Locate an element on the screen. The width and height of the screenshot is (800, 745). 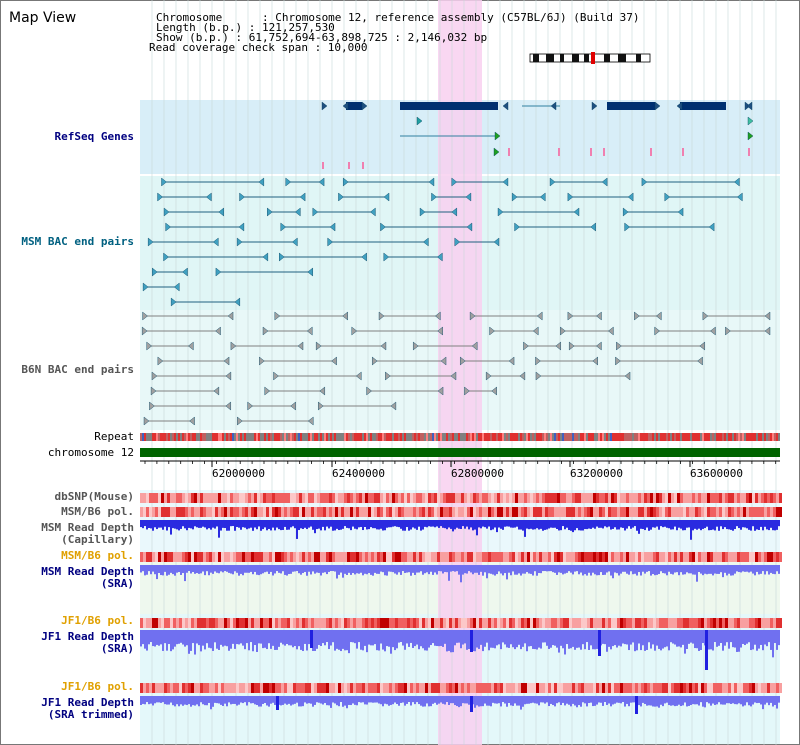
repeat-label: Repeat is located at coordinates (114, 436).